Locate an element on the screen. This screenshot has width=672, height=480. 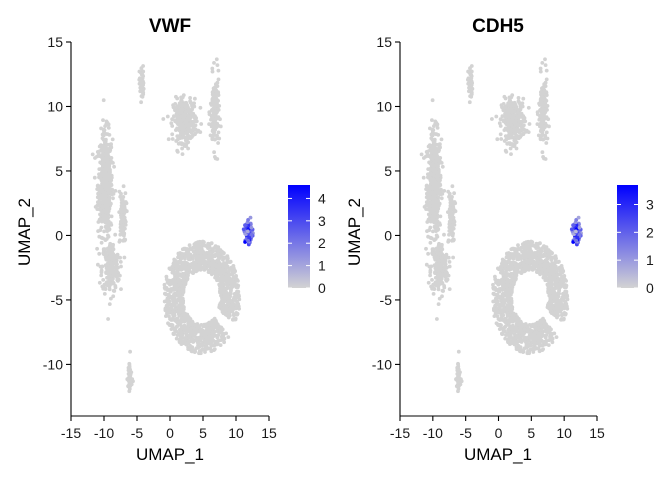
y-axis-label: UMAP_2 is located at coordinates (24, 232).